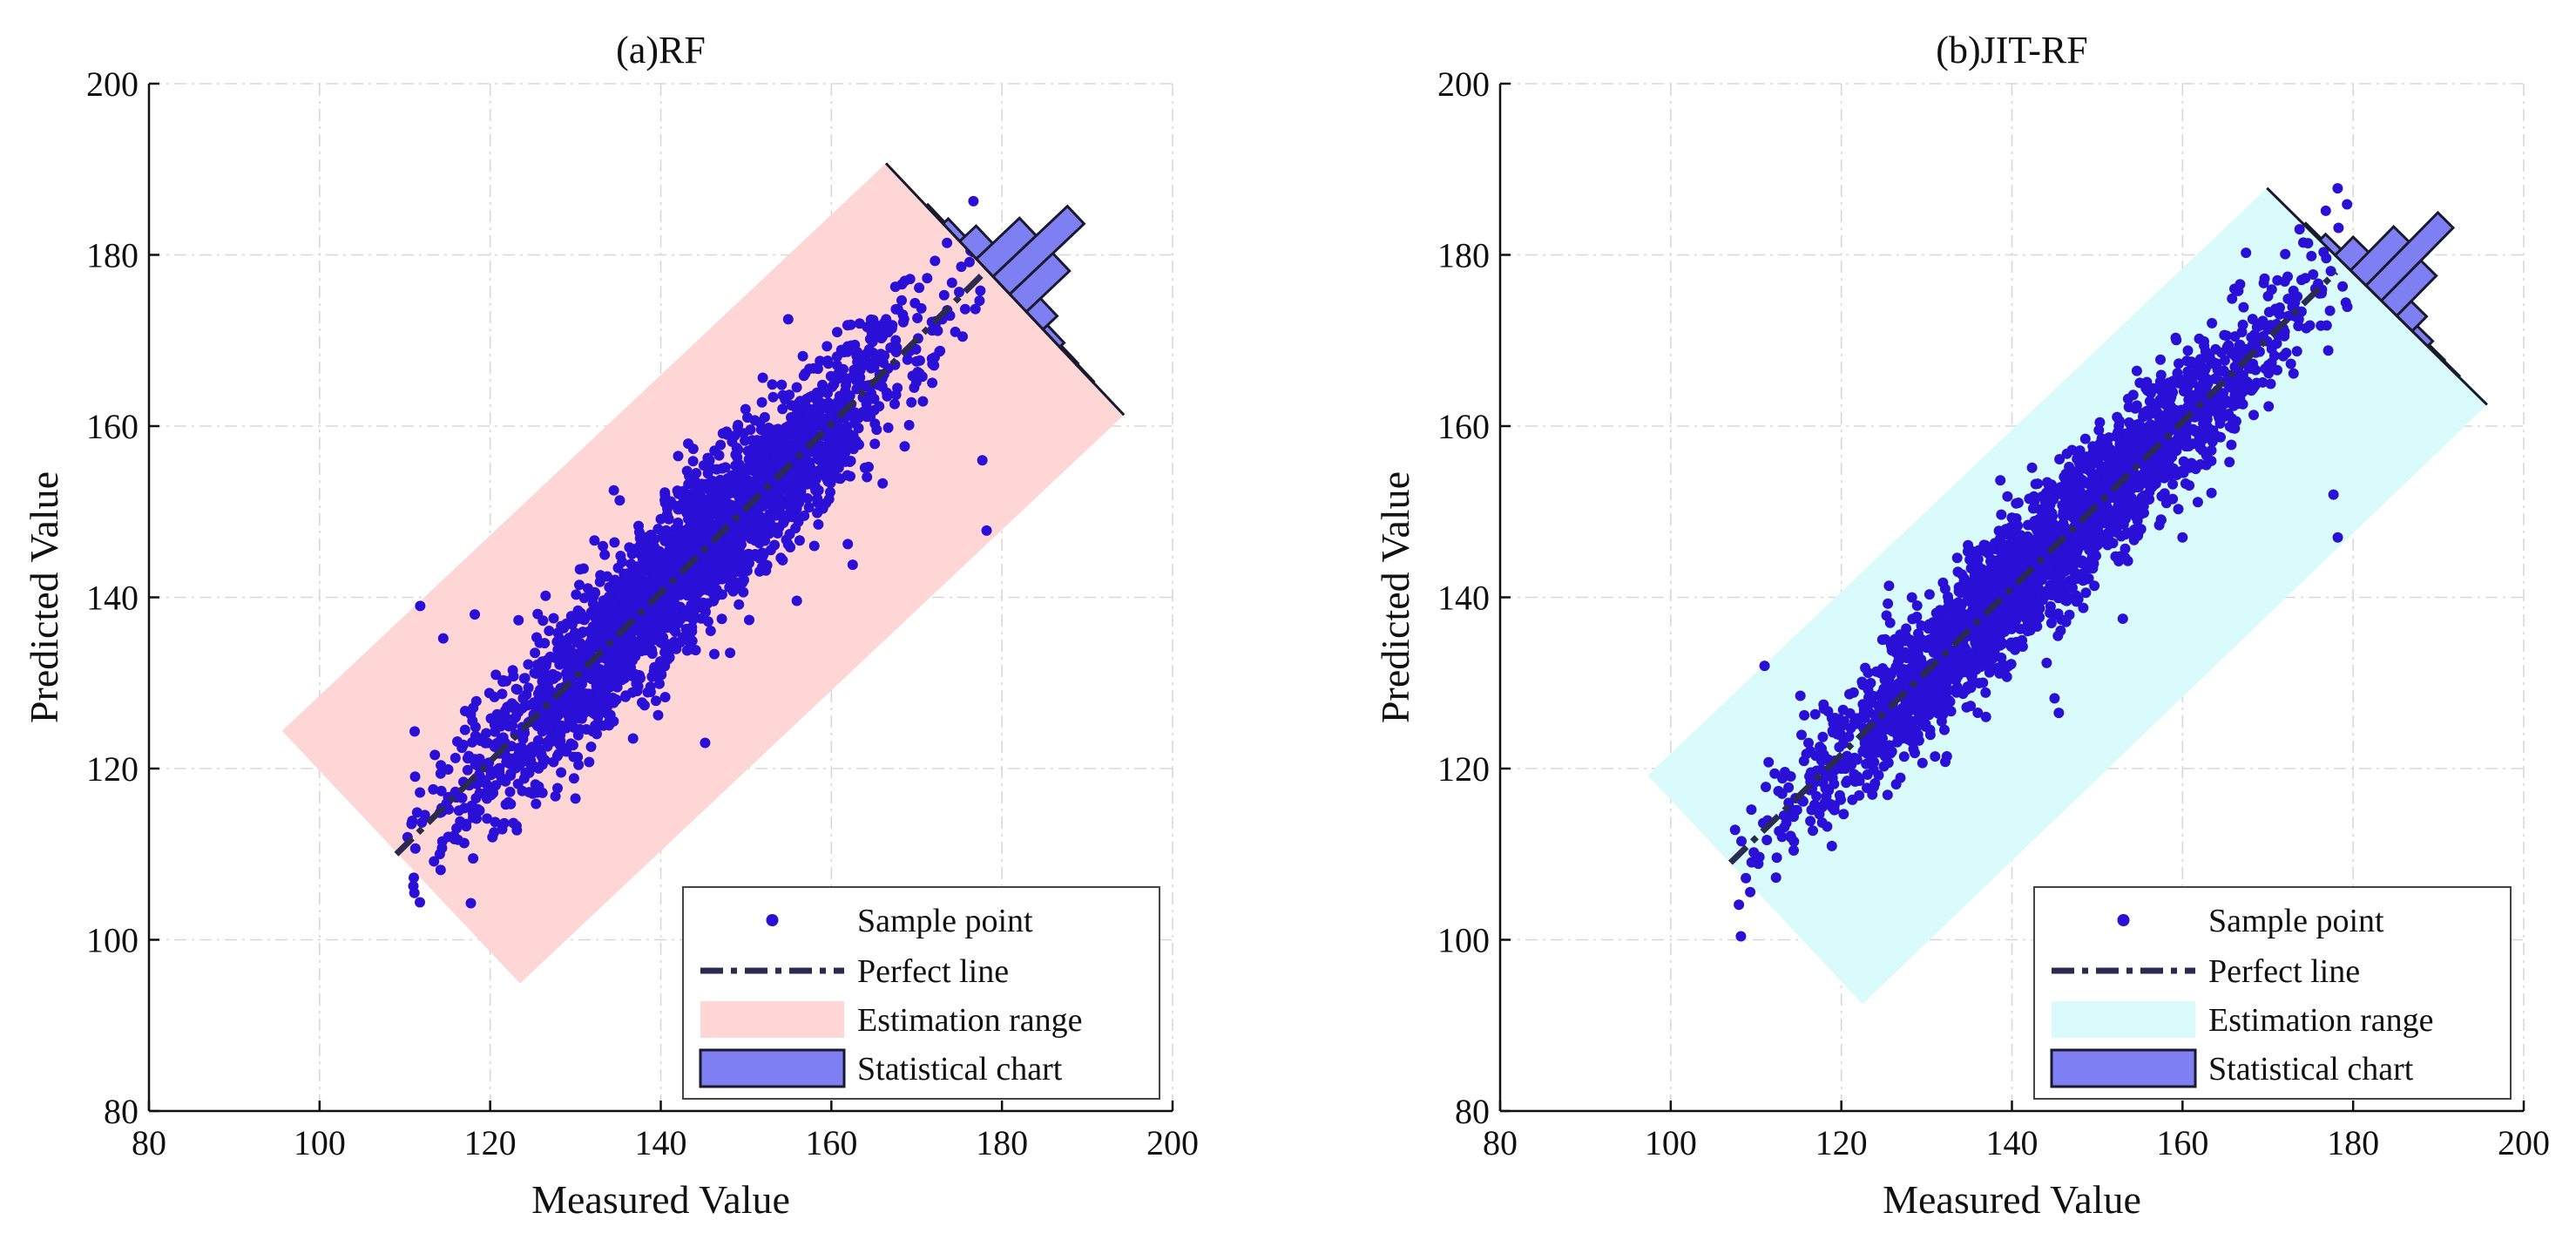  Describe the element at coordinates (831, 1142) in the screenshot. I see `x-tick-label: 160` at that location.